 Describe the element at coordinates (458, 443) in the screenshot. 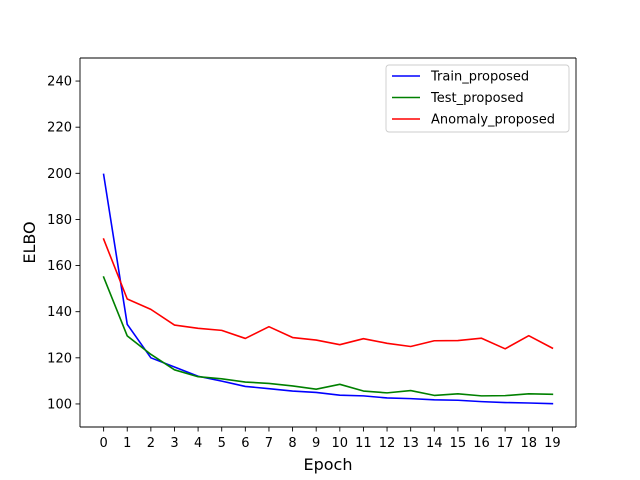

I see `x-tick-label: 15` at that location.